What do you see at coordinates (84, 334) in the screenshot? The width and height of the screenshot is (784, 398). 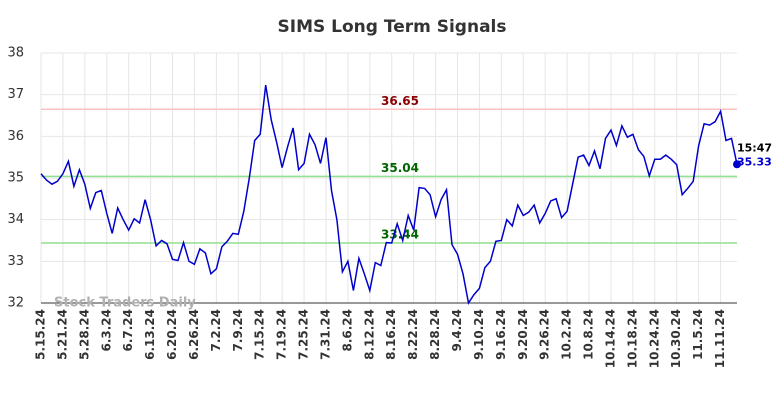 I see `x-tick-label: 5.28.24` at bounding box center [84, 334].